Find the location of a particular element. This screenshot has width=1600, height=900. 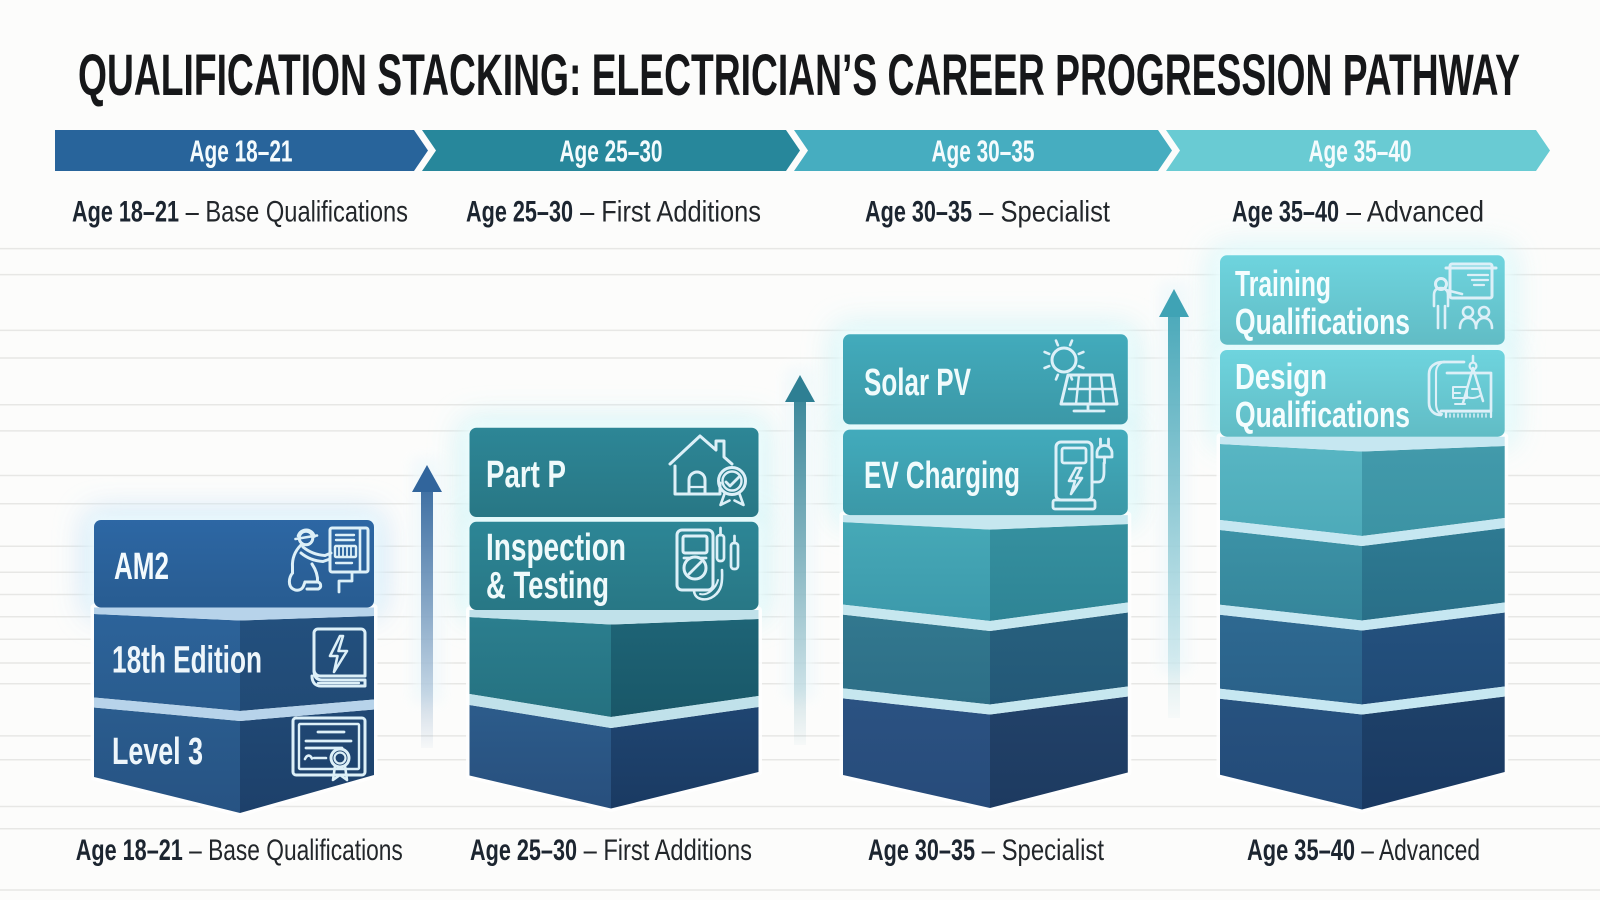

svg-text: EV Charging is located at coordinates (942, 476).